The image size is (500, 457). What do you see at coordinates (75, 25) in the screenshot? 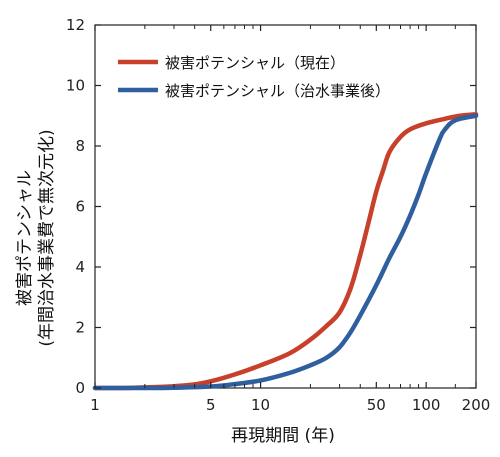
I see `y-tick-label: 12` at bounding box center [75, 25].